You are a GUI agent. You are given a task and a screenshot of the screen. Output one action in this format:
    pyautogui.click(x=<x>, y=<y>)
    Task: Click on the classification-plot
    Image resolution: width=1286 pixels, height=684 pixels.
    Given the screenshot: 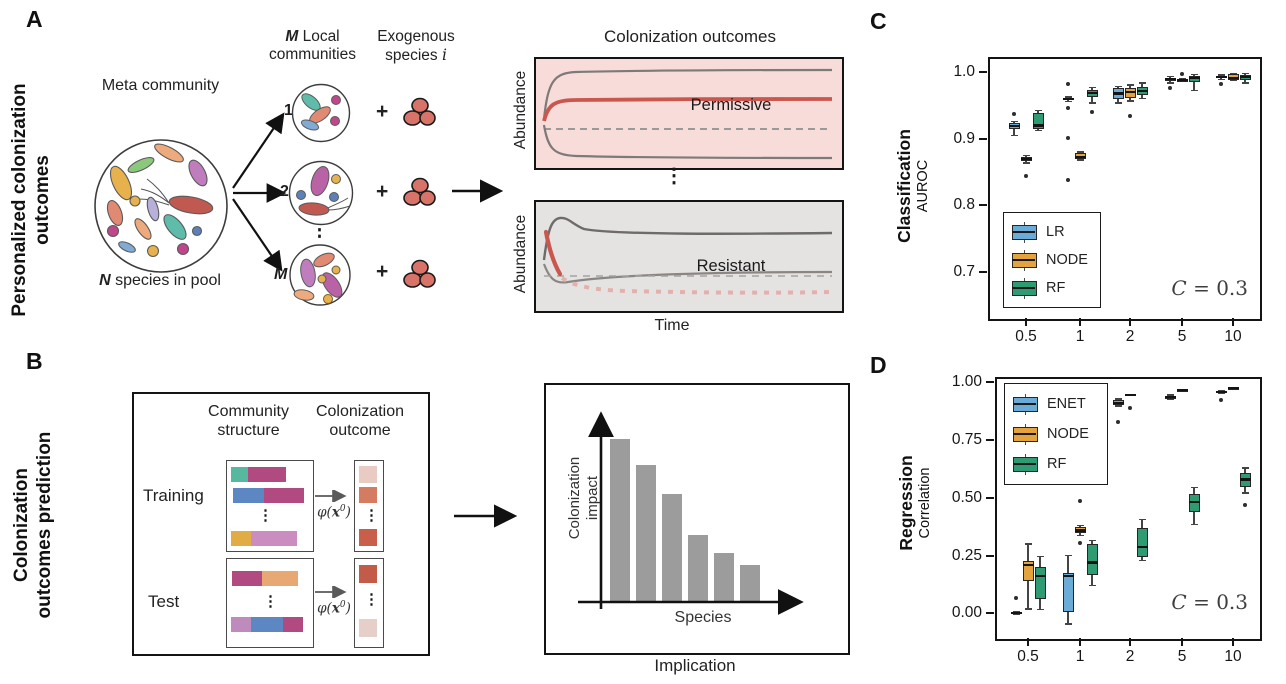 What is the action you would take?
    pyautogui.click(x=1125, y=189)
    